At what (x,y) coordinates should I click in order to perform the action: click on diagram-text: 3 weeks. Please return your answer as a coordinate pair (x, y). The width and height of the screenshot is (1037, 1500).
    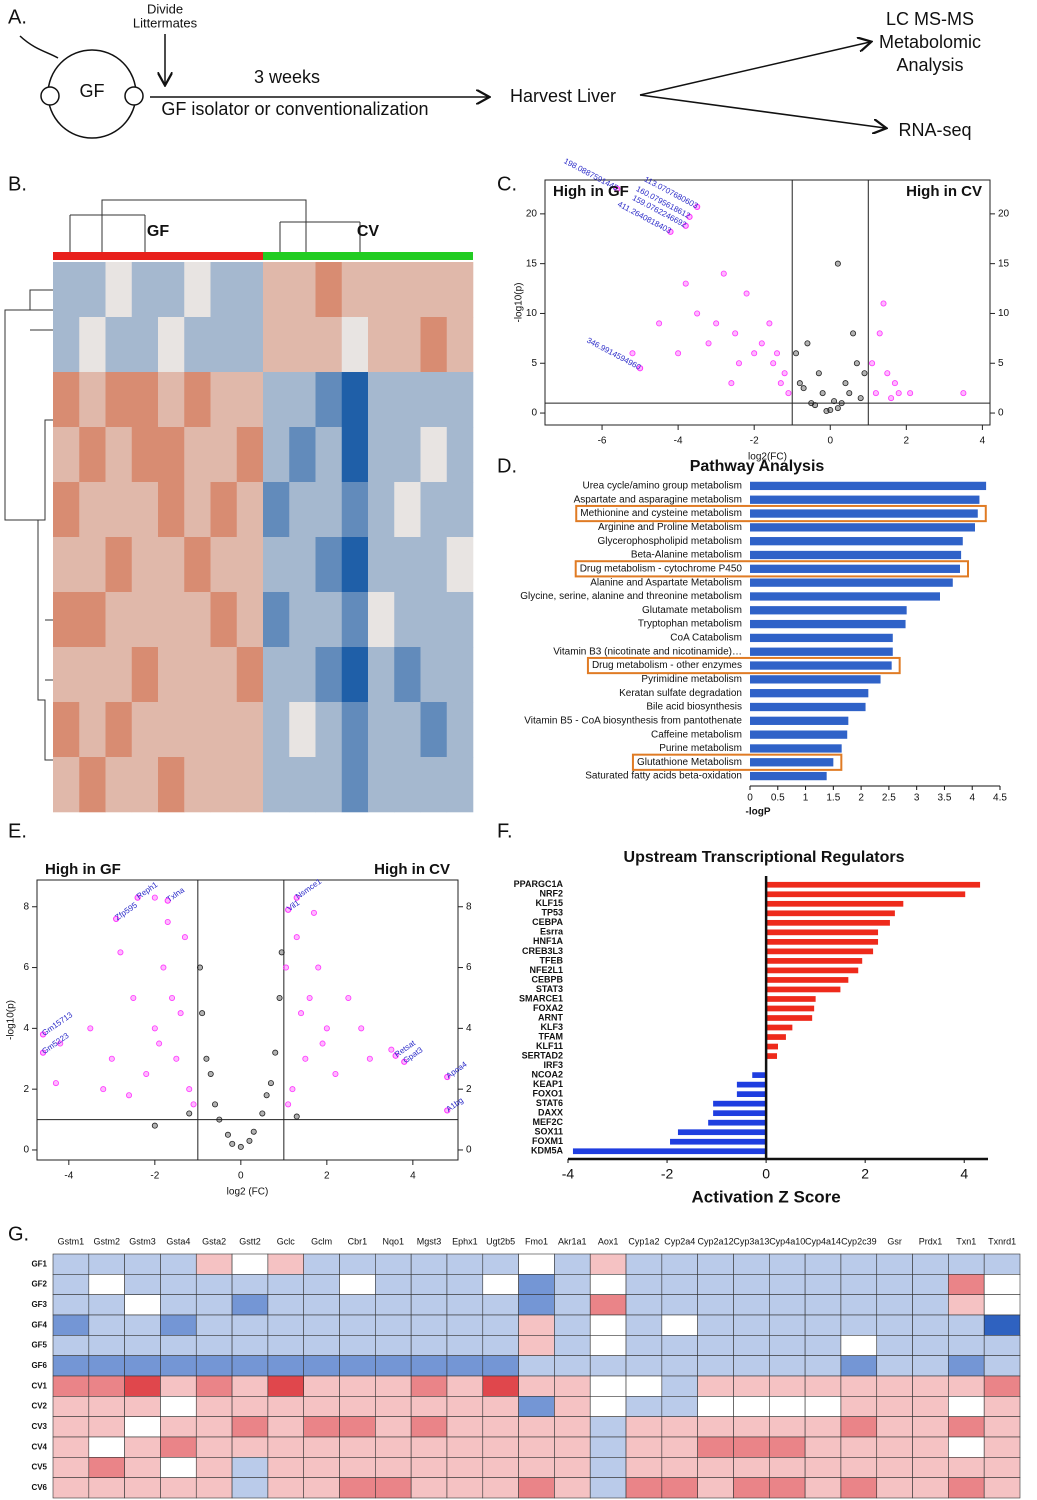
    Looking at the image, I should click on (287, 77).